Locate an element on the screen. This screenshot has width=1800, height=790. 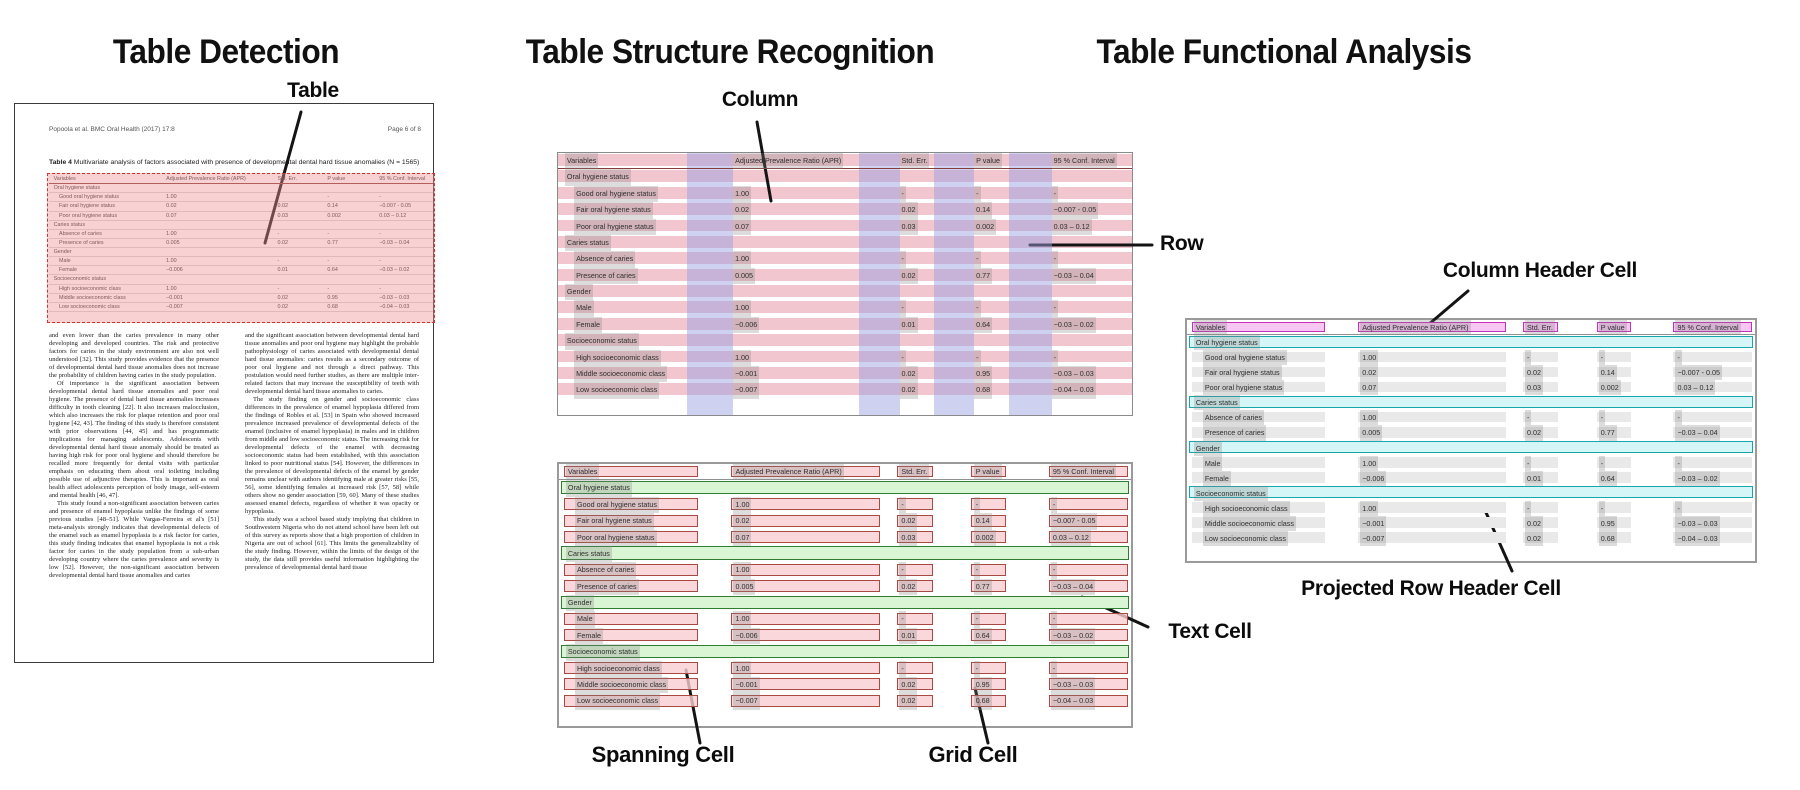
page-number: Page 6 of 8 is located at coordinates (404, 129).